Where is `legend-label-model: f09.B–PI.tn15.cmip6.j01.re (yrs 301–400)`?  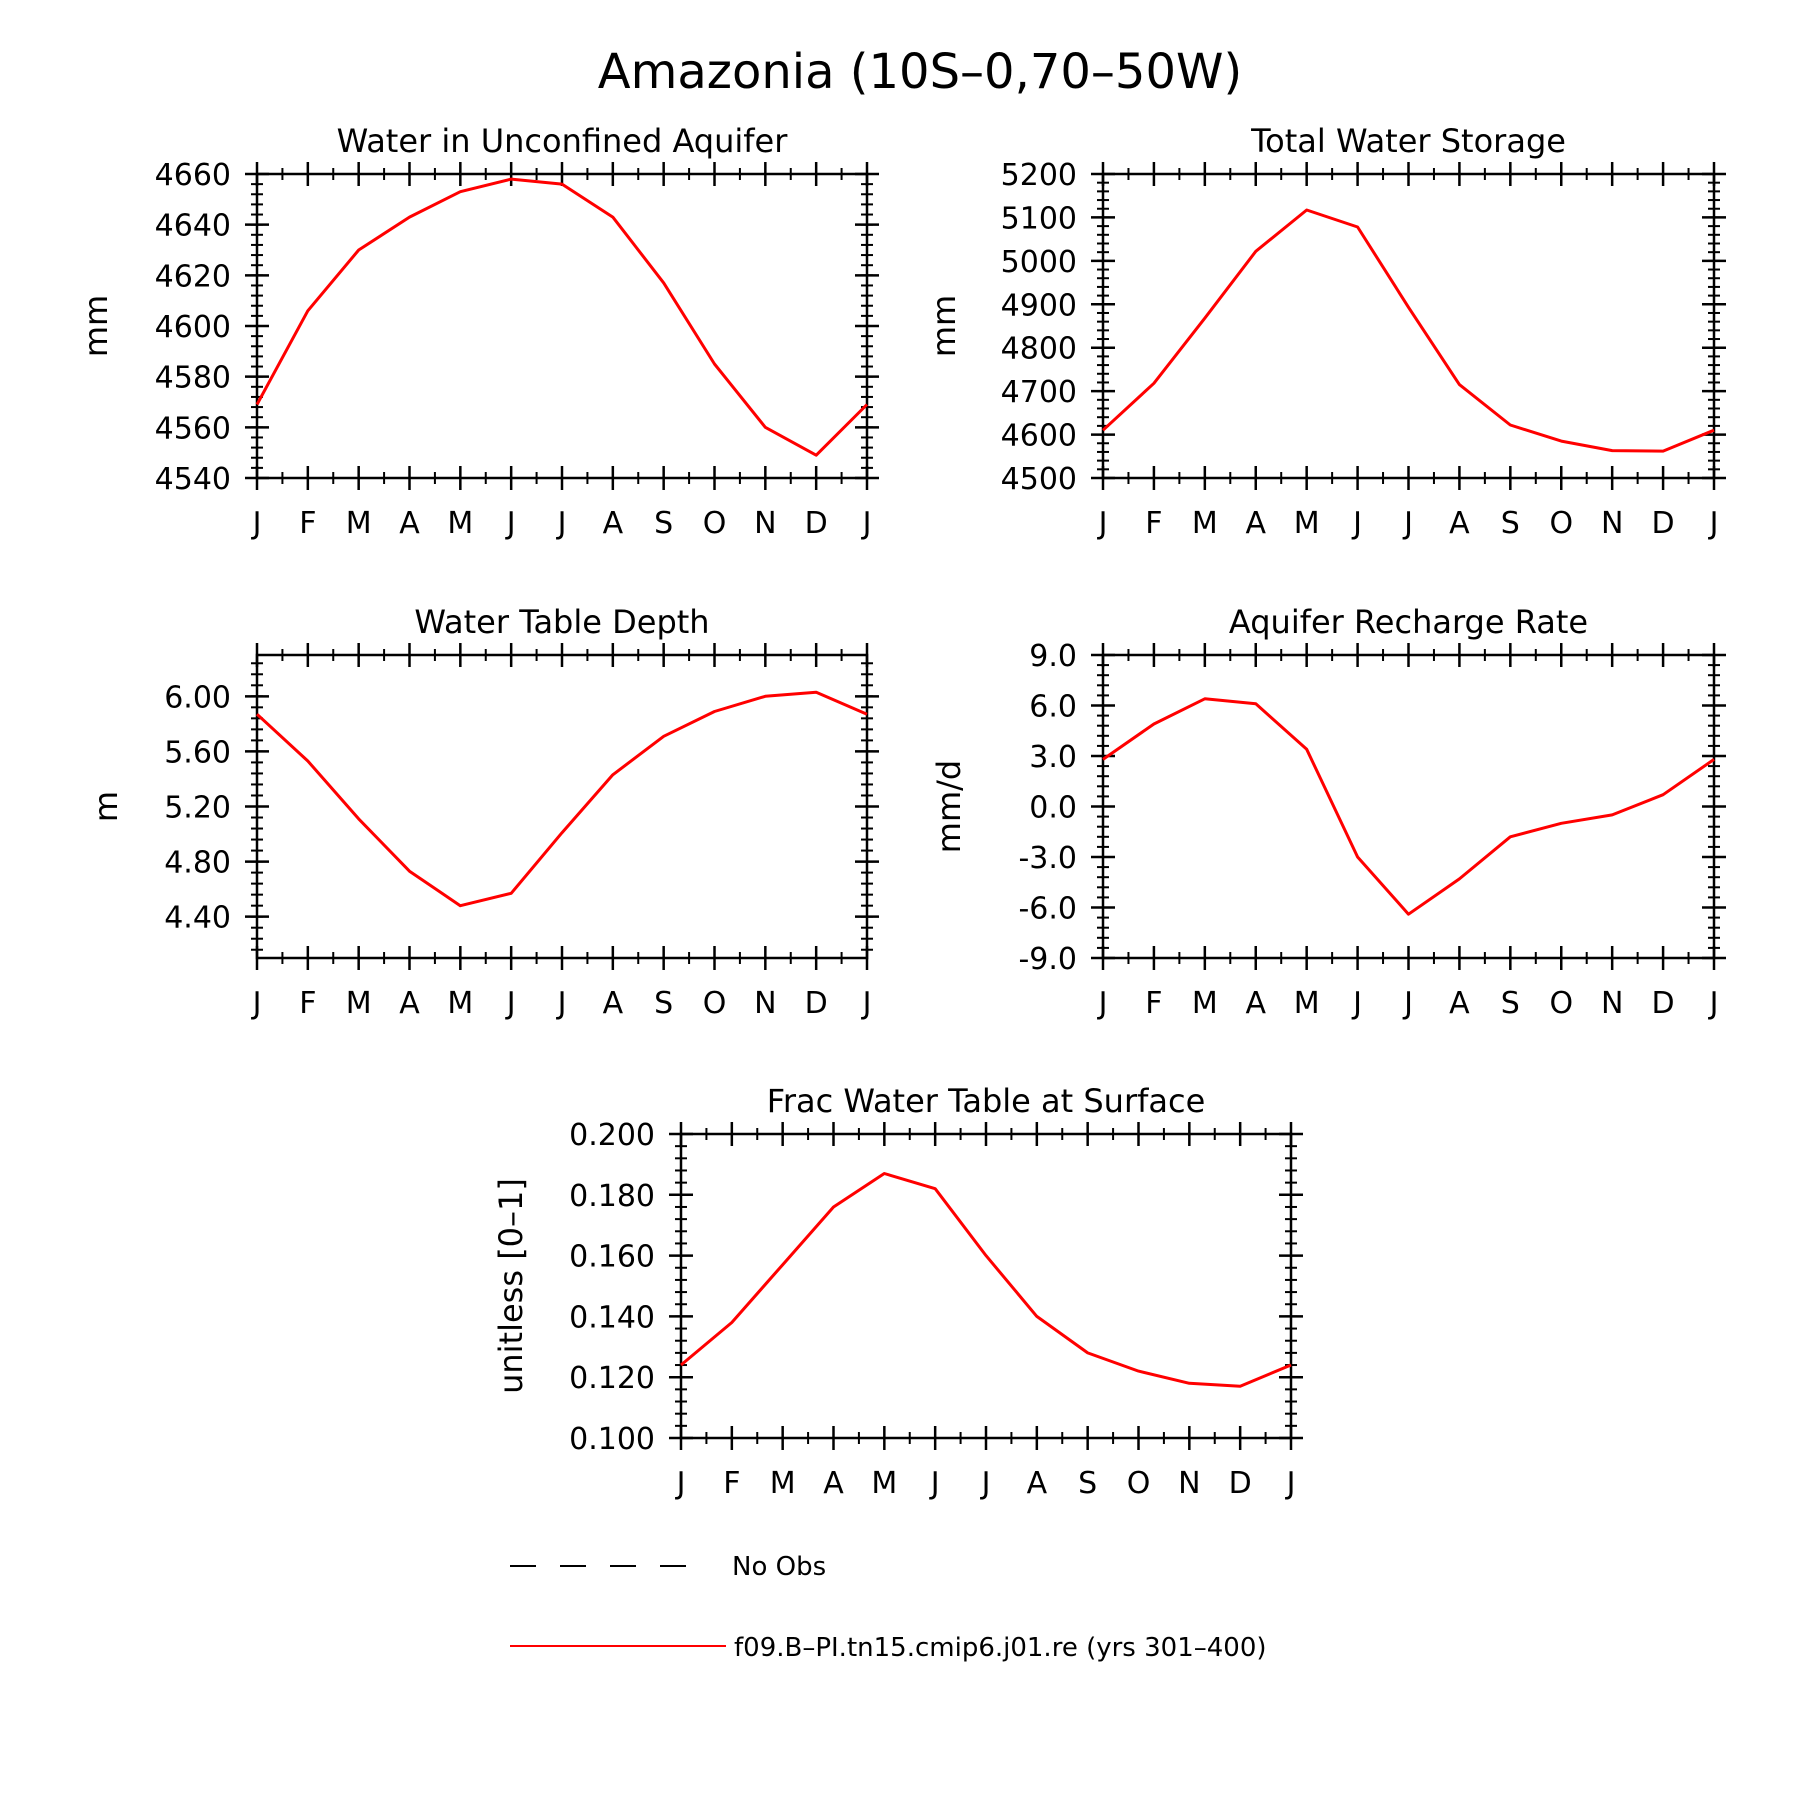
legend-label-model: f09.B–PI.tn15.cmip6.j01.re (yrs 301–400) is located at coordinates (1000, 1648).